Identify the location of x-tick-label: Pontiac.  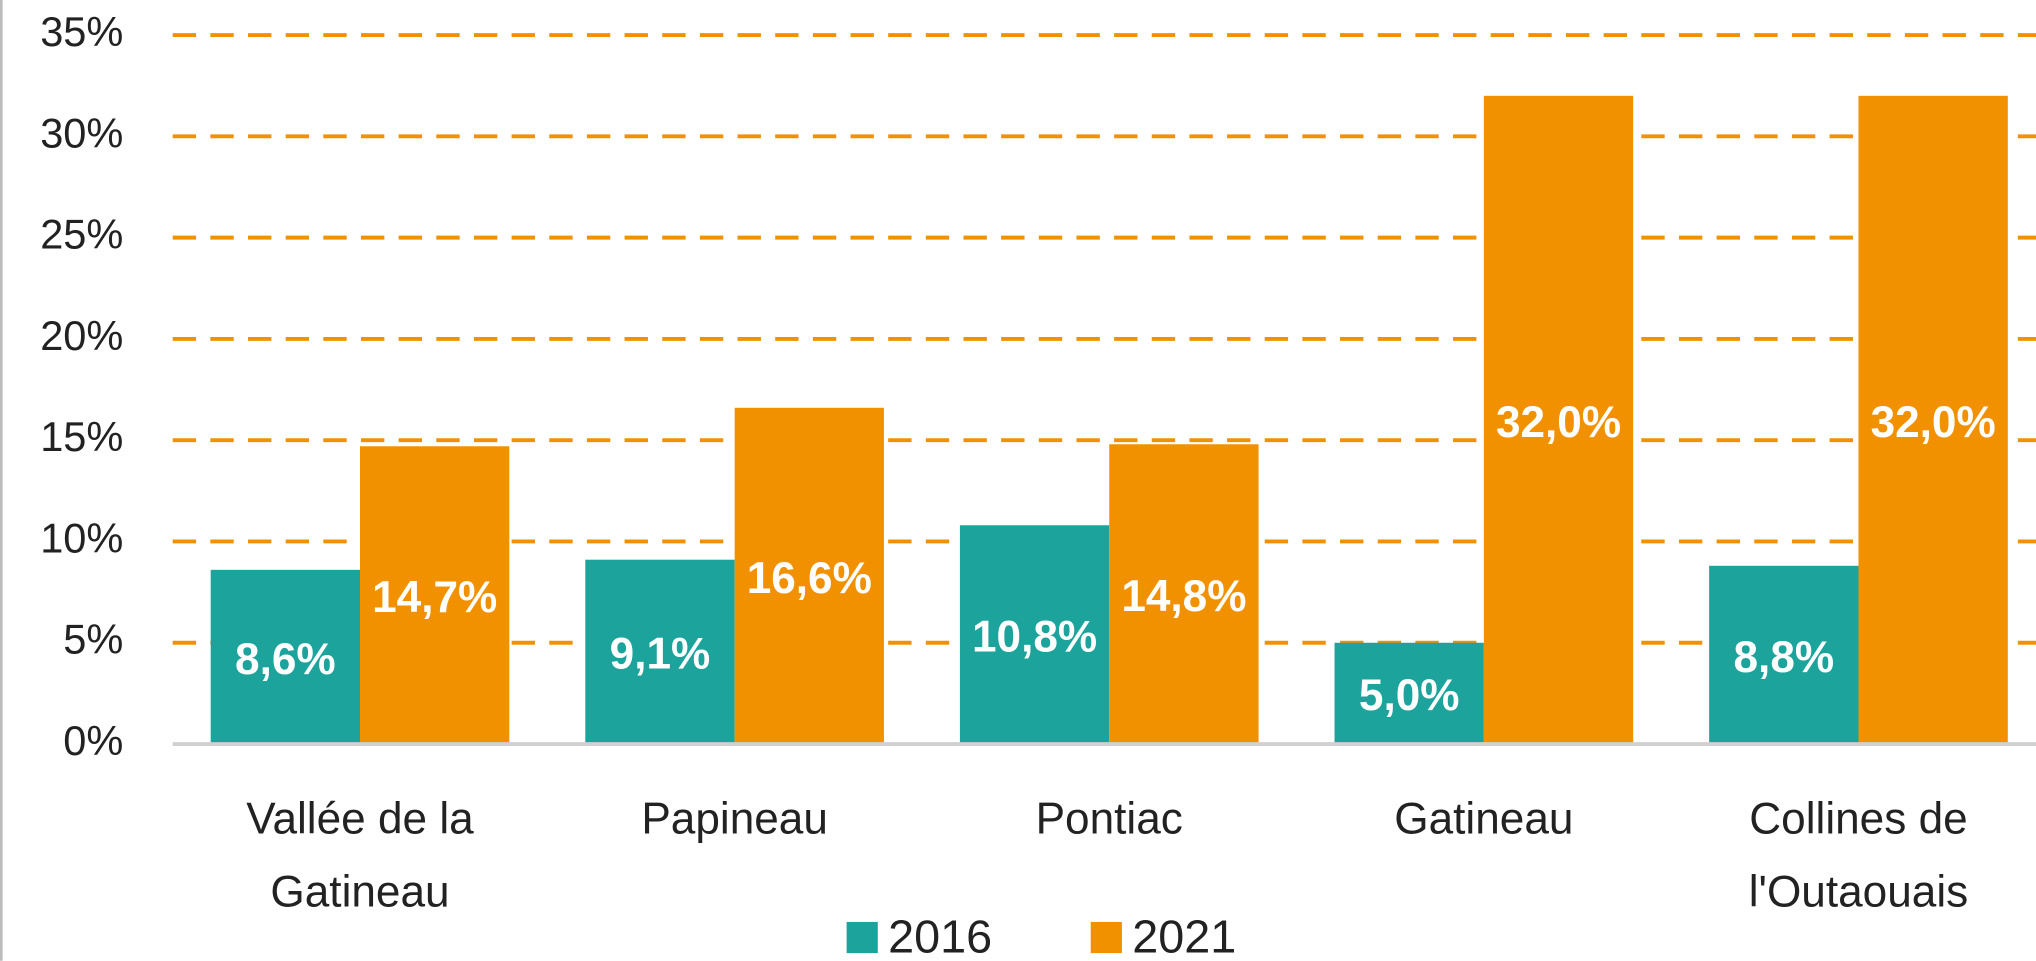
(1109, 819).